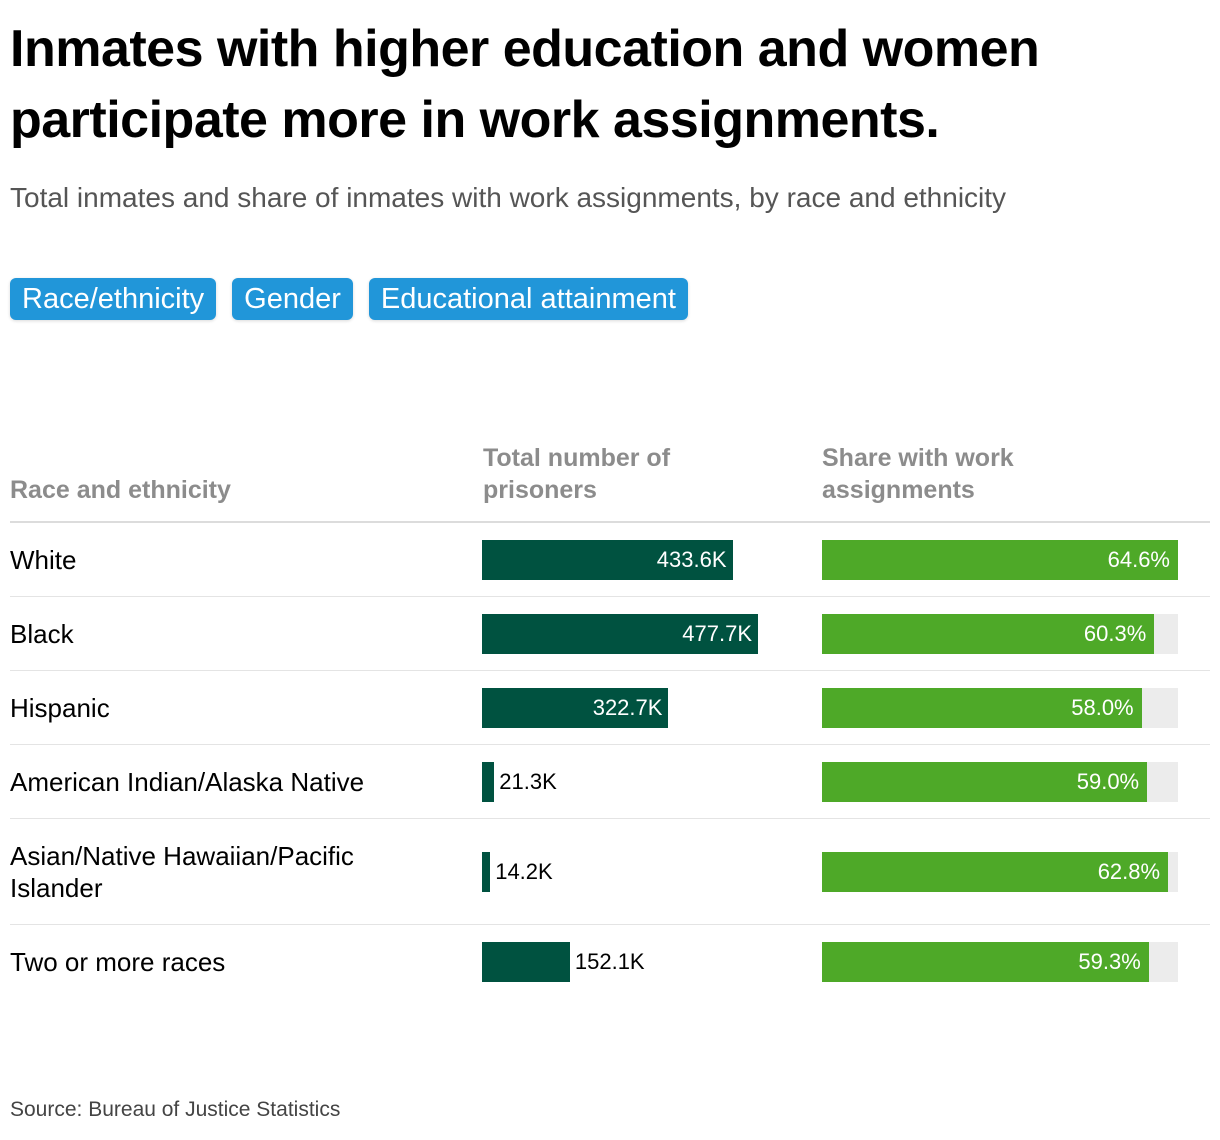 The height and width of the screenshot is (1140, 1220). I want to click on share-bar: 59.0%, so click(985, 782).